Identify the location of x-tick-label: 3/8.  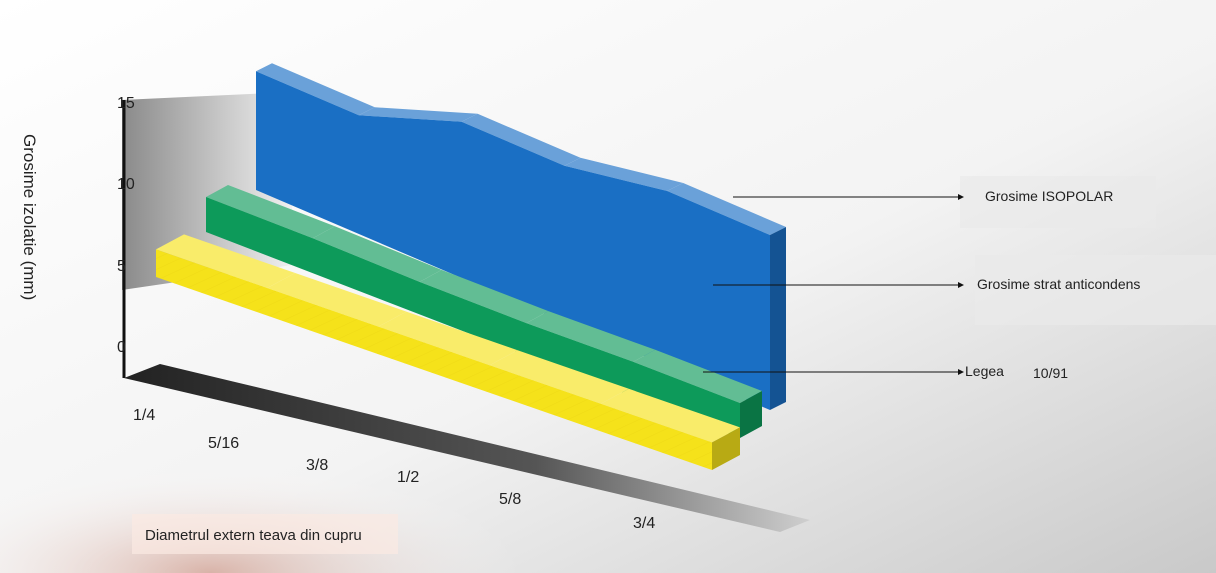
(317, 465).